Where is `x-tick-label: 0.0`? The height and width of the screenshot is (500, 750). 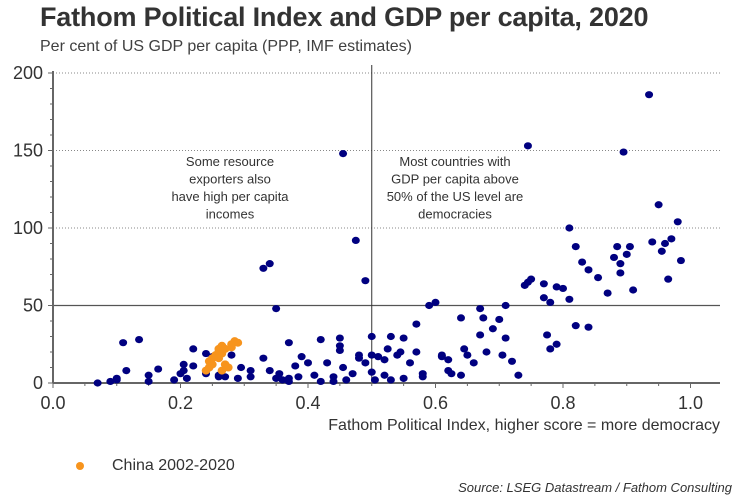
x-tick-label: 0.0 is located at coordinates (52, 403).